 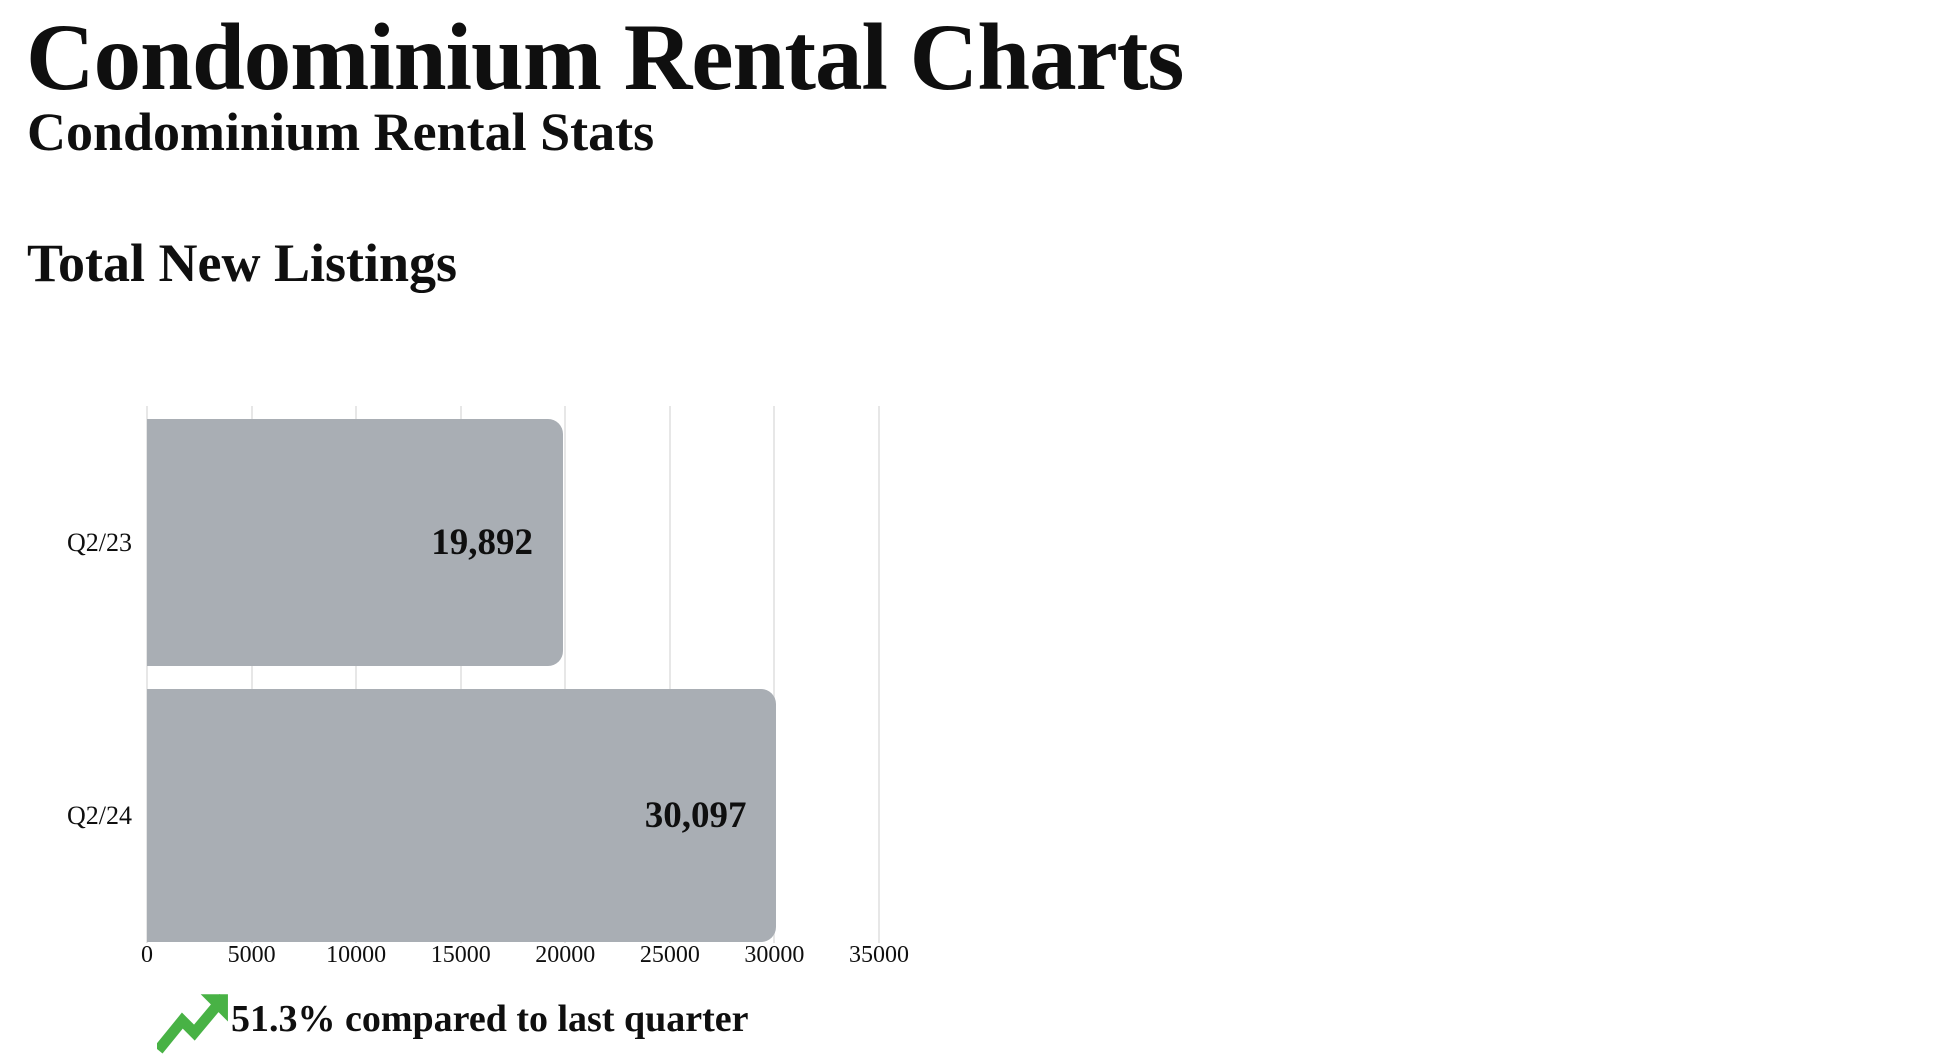 I want to click on x-axis-tick-label: 5000, so click(x=251, y=955).